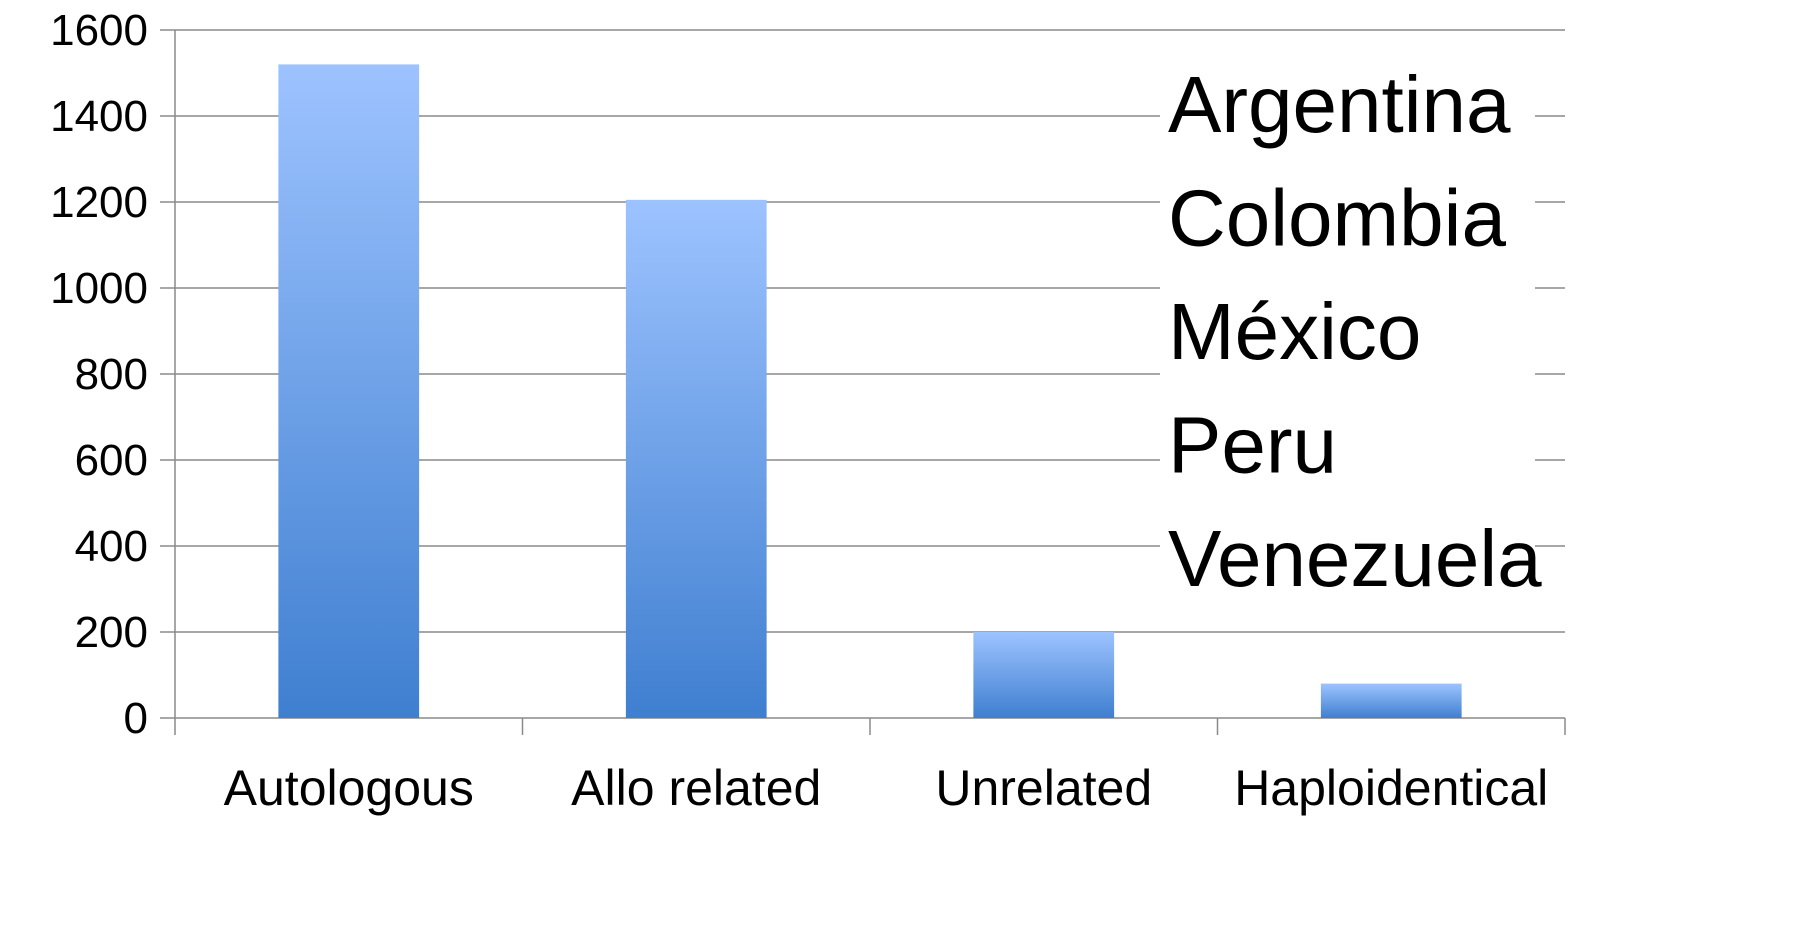 Image resolution: width=1816 pixels, height=951 pixels. Describe the element at coordinates (111, 546) in the screenshot. I see `y-tick-label: 400` at that location.